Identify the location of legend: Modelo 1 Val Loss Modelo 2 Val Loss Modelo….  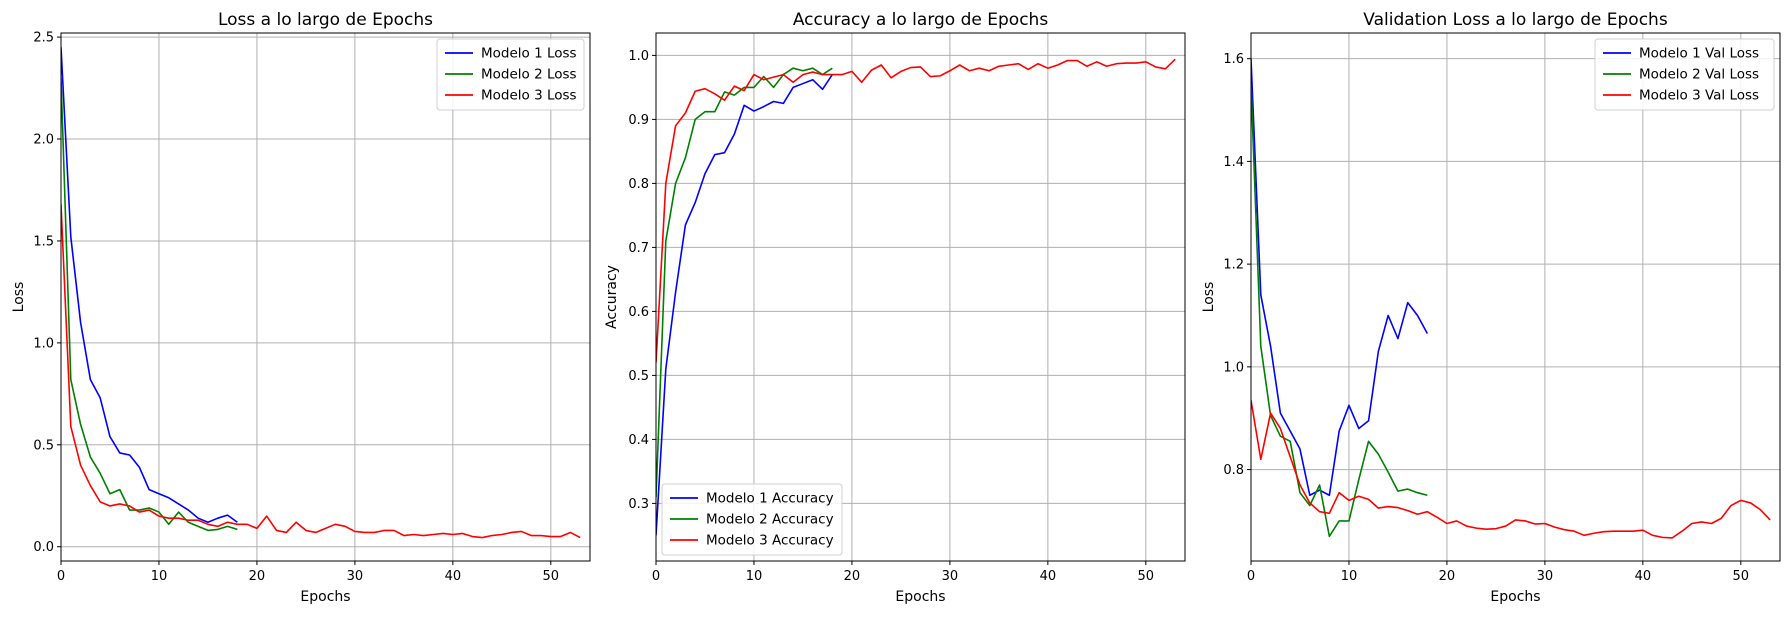
(1684, 74).